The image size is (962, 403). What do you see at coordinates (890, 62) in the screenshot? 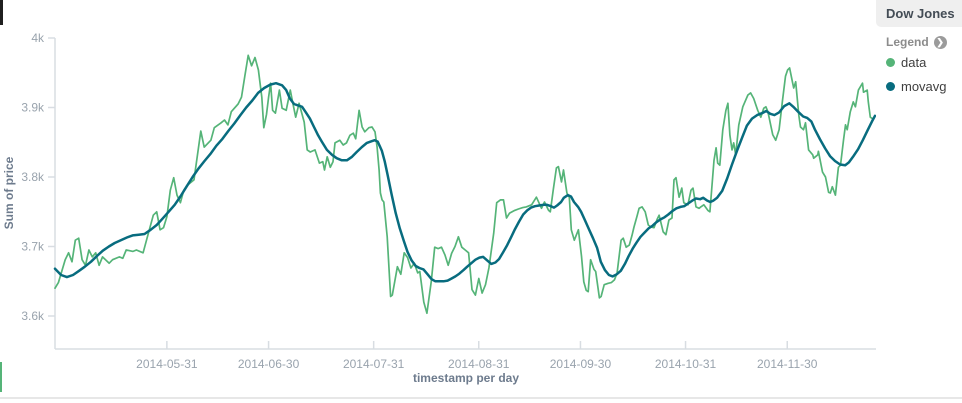
I see `data-series-dot-icon` at bounding box center [890, 62].